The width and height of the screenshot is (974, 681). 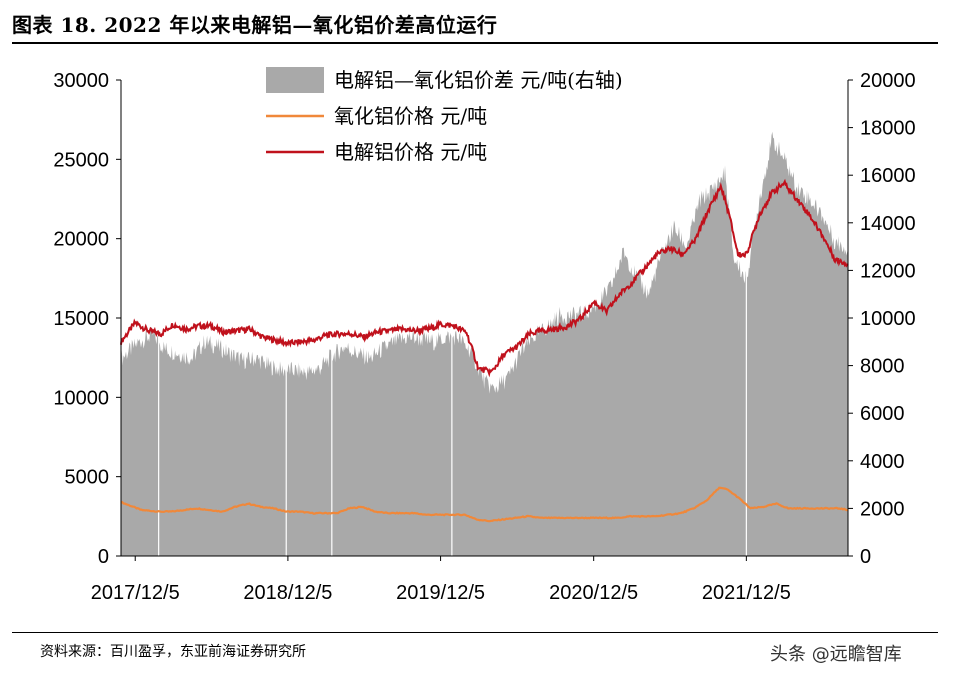 I want to click on x-tick-label: 2017/12/5, so click(x=135, y=593).